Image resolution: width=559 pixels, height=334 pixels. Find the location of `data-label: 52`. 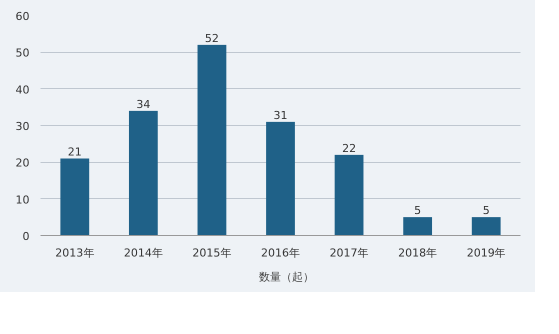

data-label: 52 is located at coordinates (211, 38).